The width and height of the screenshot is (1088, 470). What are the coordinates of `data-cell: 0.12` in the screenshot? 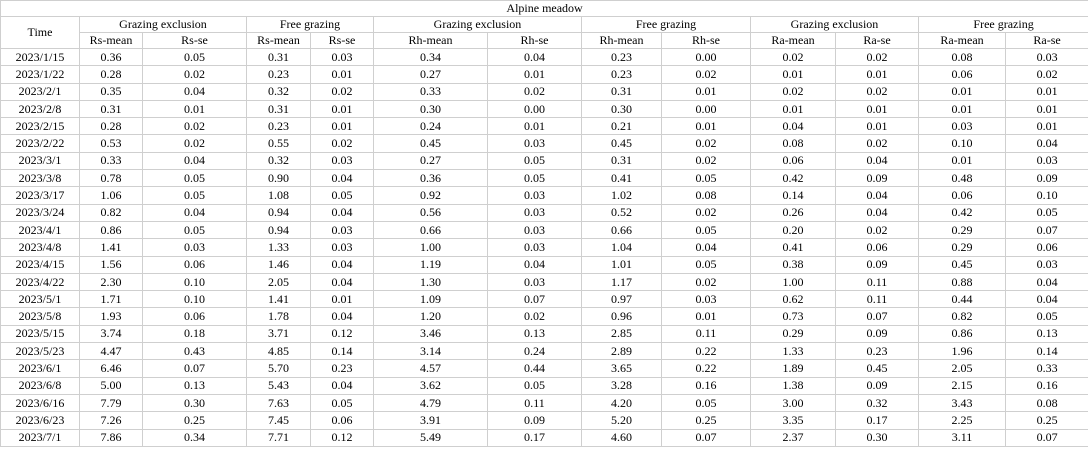 It's located at (342, 334).